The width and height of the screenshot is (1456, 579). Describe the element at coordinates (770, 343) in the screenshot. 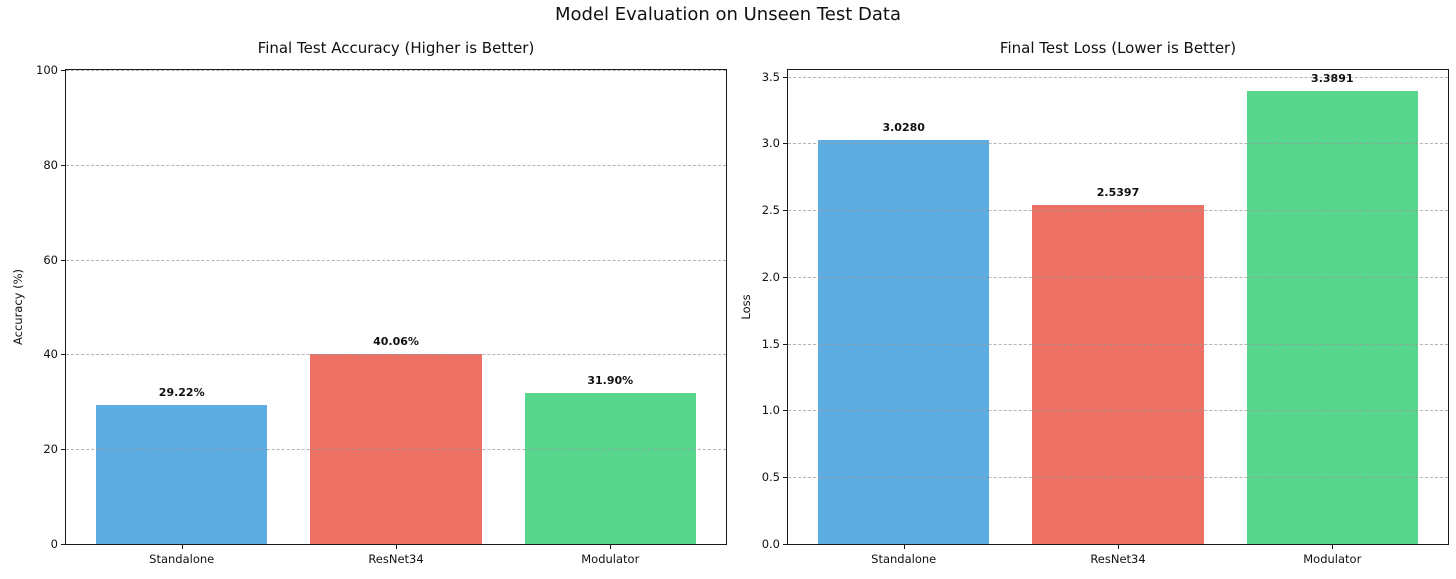

I see `y-tick-label: 1.5` at that location.